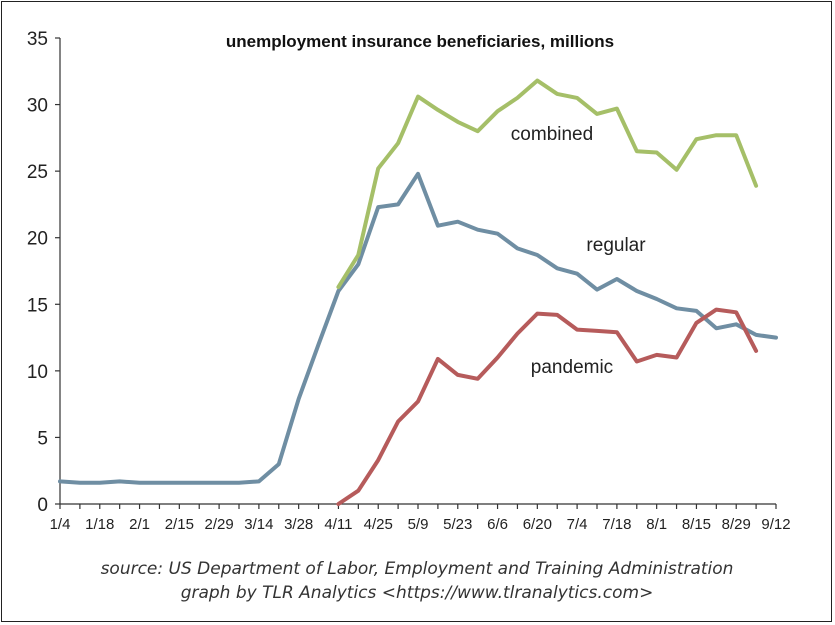  Describe the element at coordinates (616, 524) in the screenshot. I see `x-tick-label: 7/18` at that location.